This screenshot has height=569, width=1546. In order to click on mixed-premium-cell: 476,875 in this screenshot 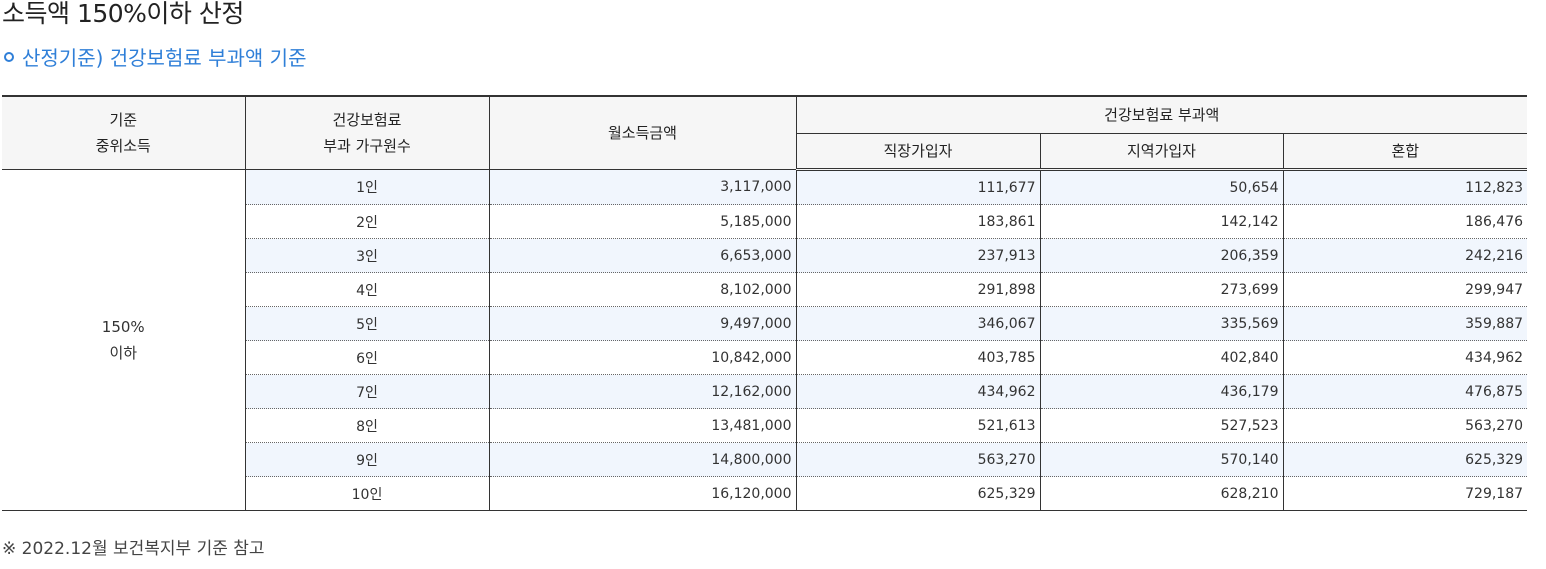, I will do `click(1405, 391)`.